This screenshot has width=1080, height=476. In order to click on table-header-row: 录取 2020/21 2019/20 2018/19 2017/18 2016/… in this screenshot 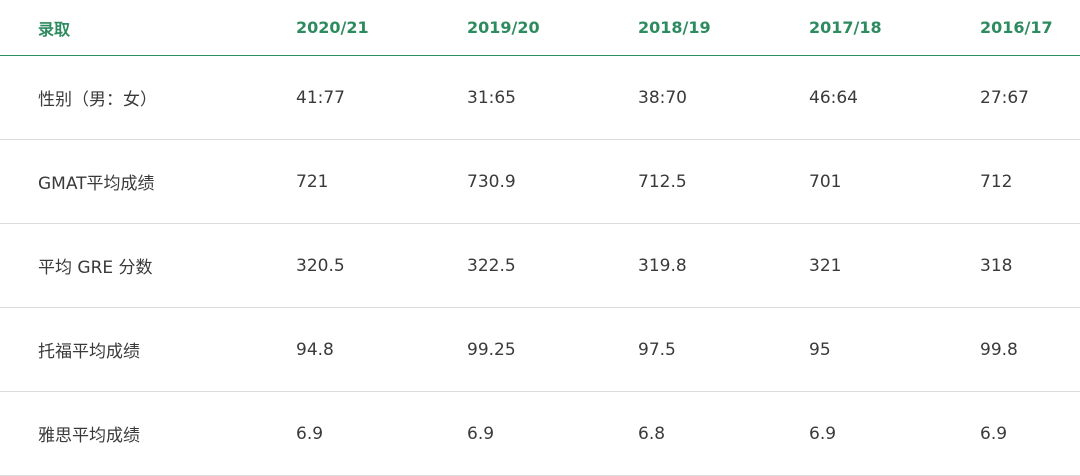, I will do `click(540, 28)`.